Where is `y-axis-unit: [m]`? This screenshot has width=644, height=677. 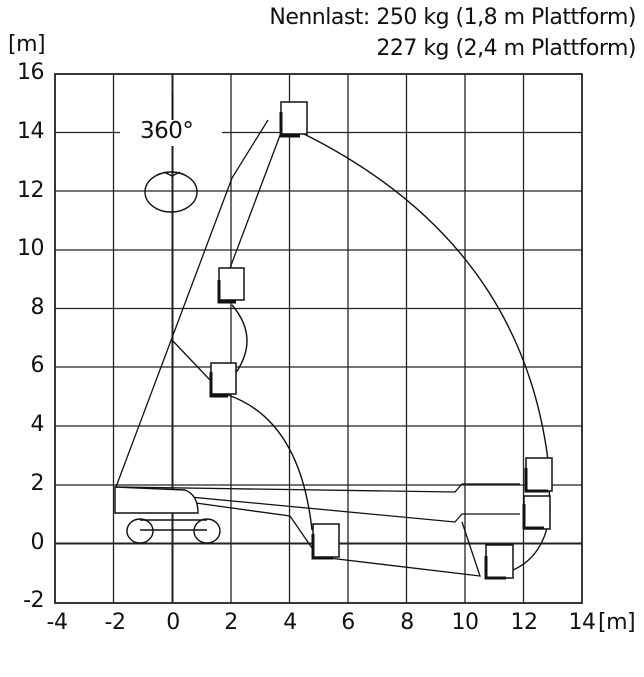
y-axis-unit: [m] is located at coordinates (27, 44).